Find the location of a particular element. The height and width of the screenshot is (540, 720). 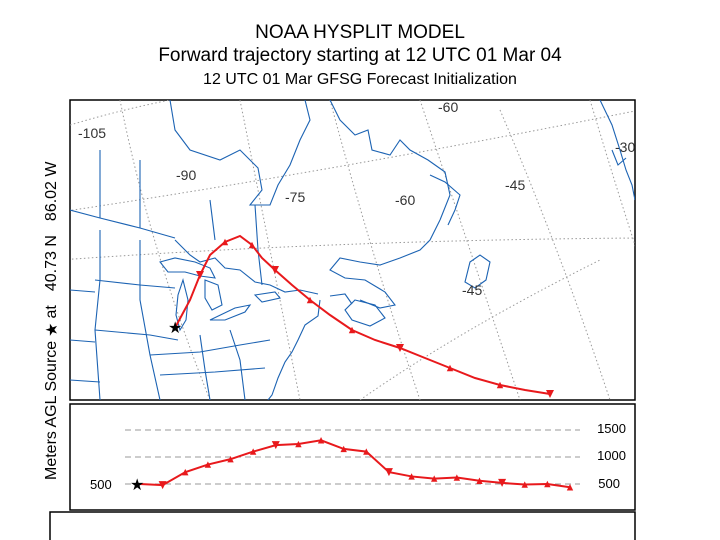

side-at: at is located at coordinates (51, 312).